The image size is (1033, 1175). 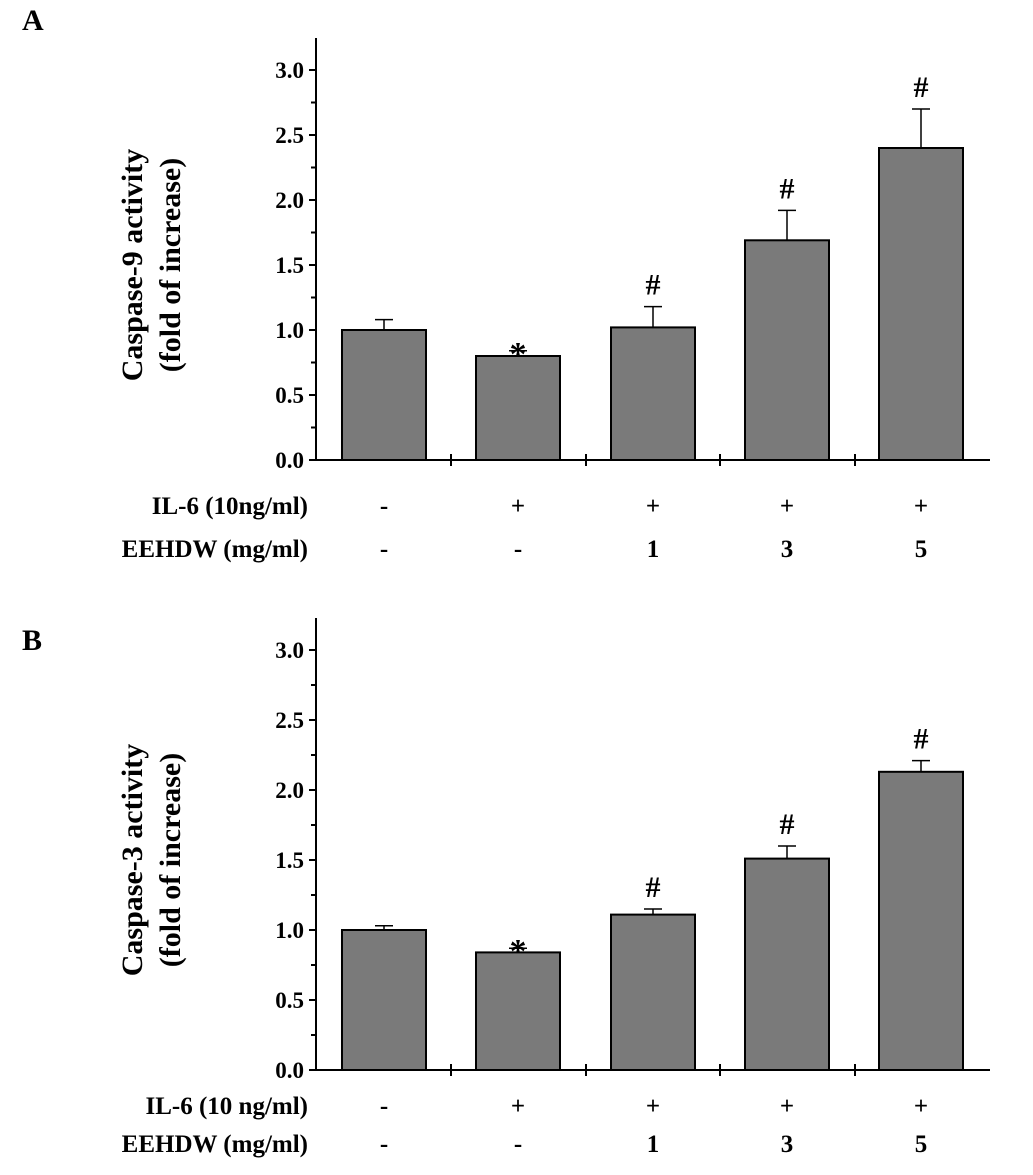 What do you see at coordinates (230, 506) in the screenshot?
I see `condition-row-label: IL-6 (10ng/ml)` at bounding box center [230, 506].